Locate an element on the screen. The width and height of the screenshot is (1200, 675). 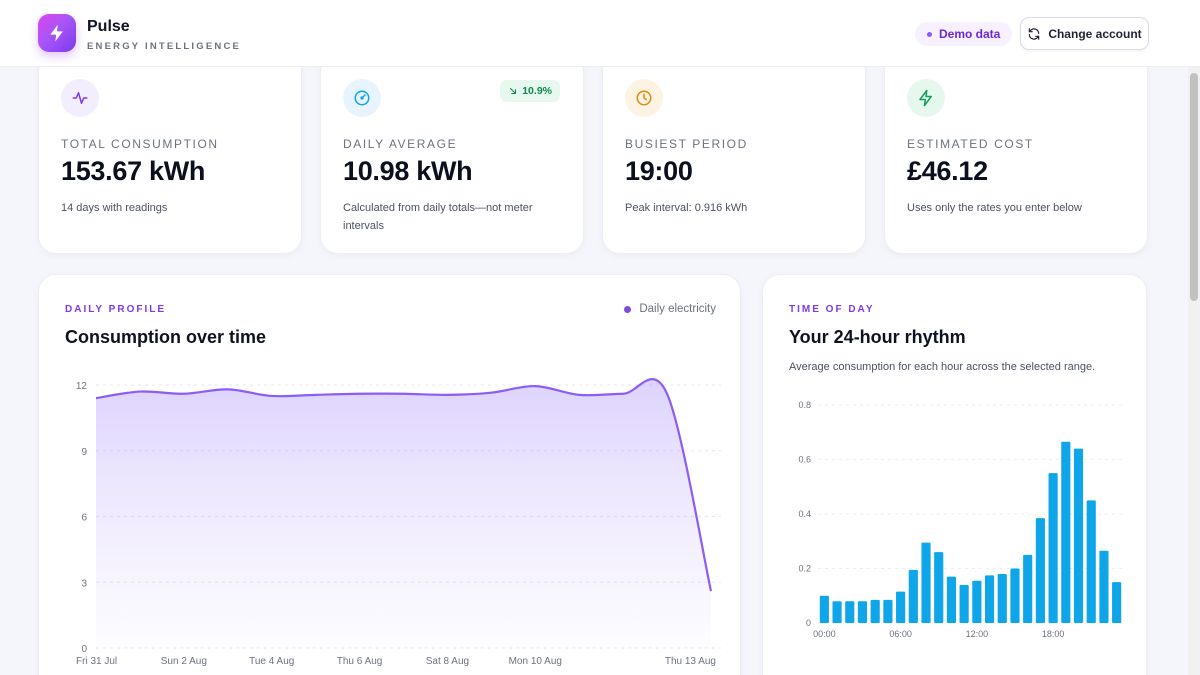
x-tick-label: 06:00 is located at coordinates (900, 634).